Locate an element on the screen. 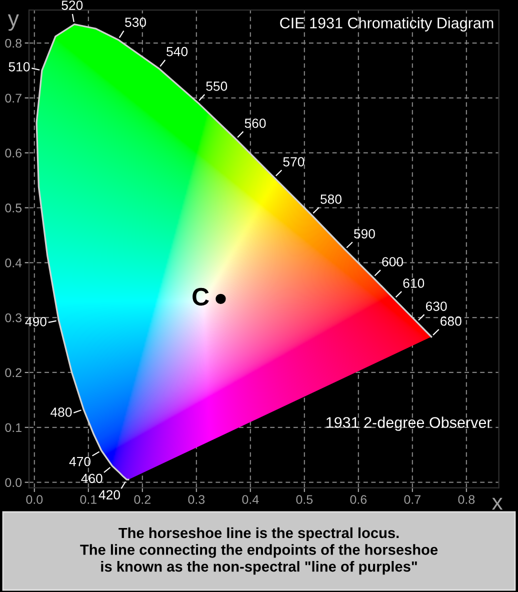  annotation: 520 is located at coordinates (72, 5).